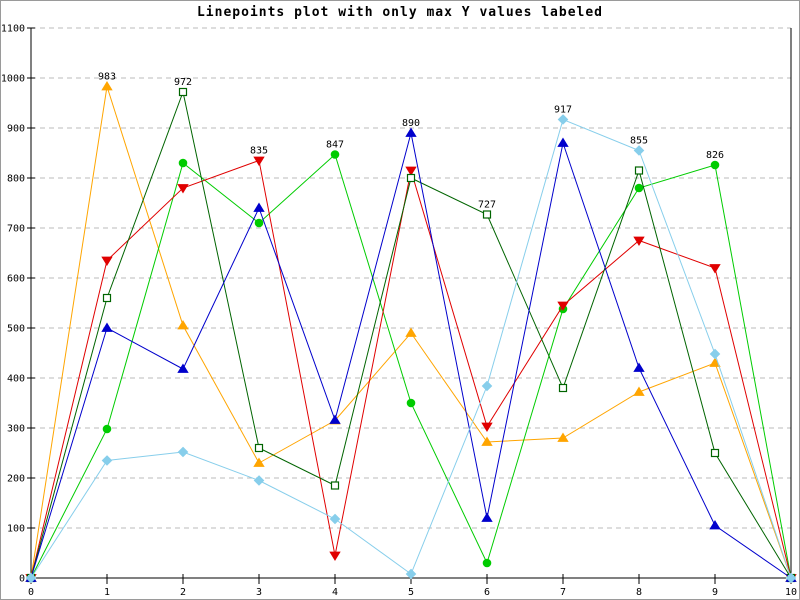 This screenshot has height=600, width=800. I want to click on series-light-blue-point-x8, so click(639, 150).